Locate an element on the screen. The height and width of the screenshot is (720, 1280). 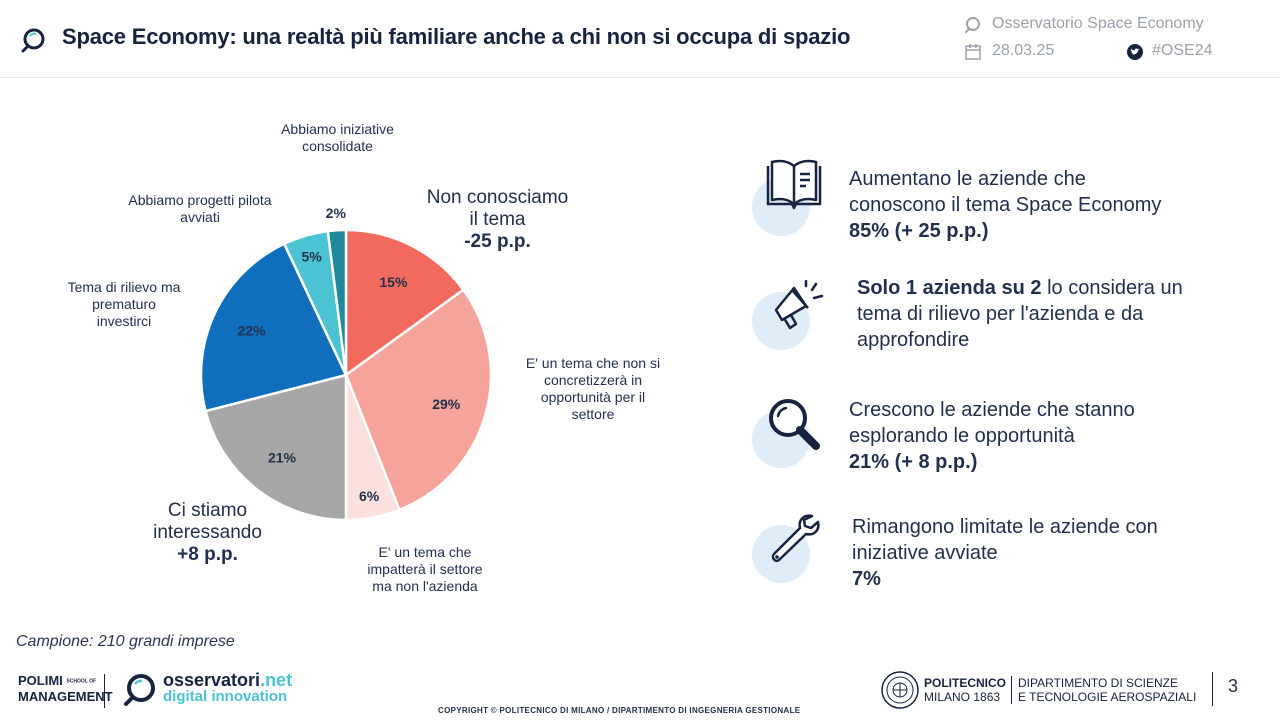
book-icon is located at coordinates (794, 184).